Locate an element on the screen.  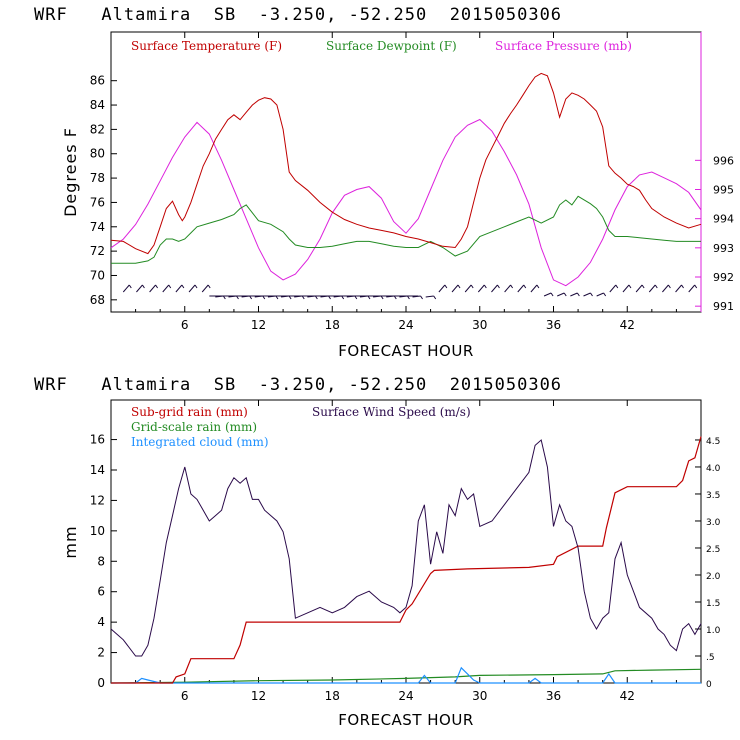
y-tick-label: 10 is located at coordinates (97, 531).